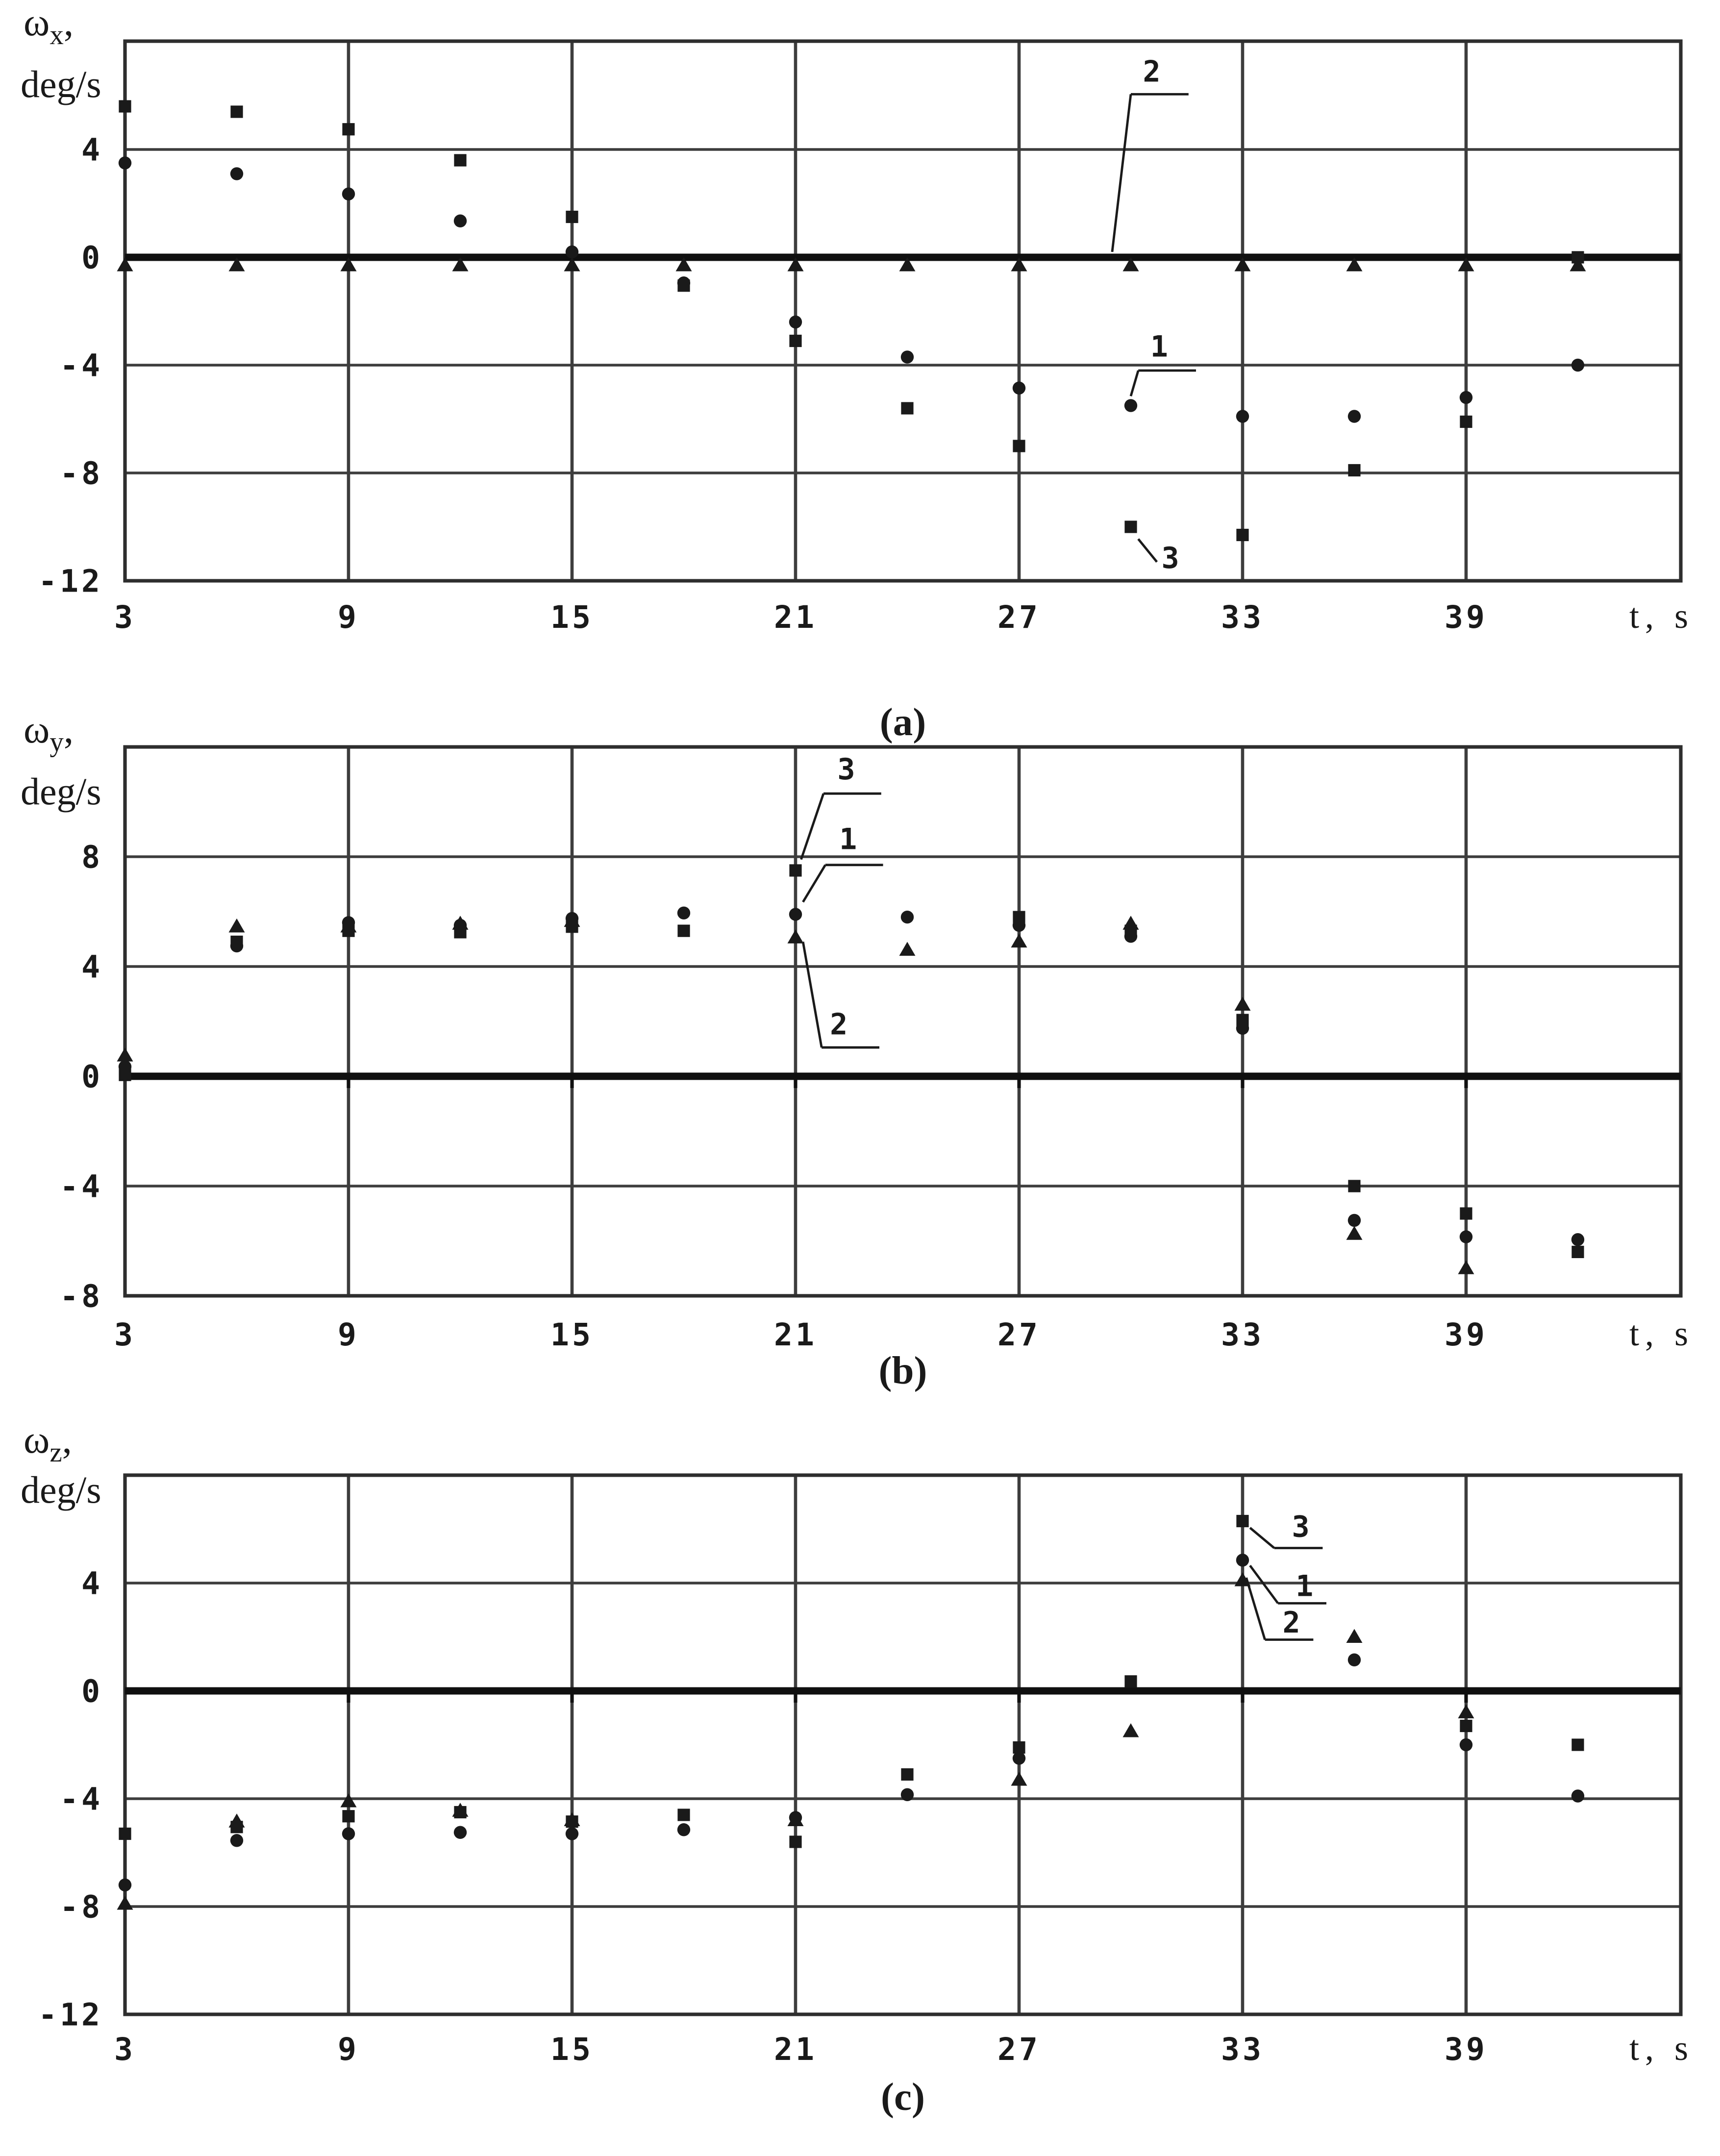 The image size is (1720, 2156). I want to click on series-2-triangle, so click(852, 264).